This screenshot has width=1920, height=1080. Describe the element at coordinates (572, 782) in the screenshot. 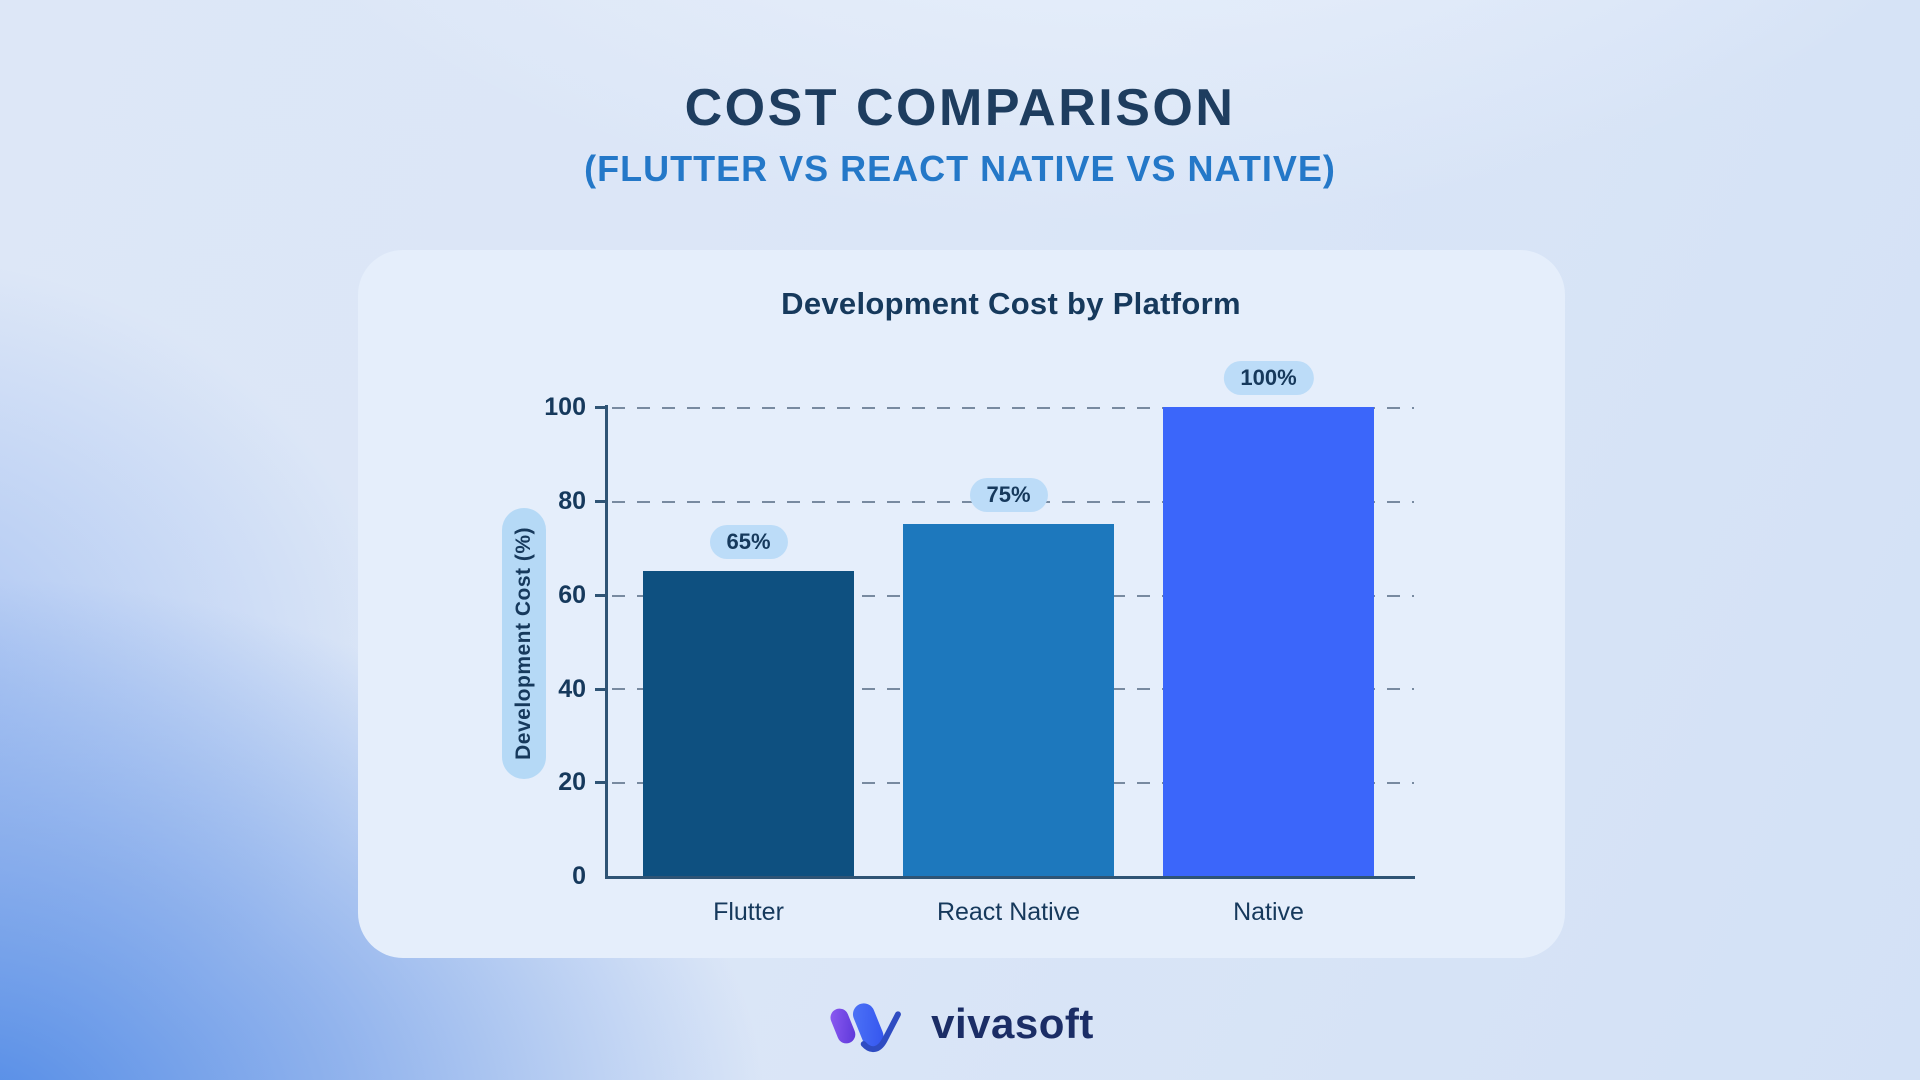

I see `y-tick-label: 20` at that location.